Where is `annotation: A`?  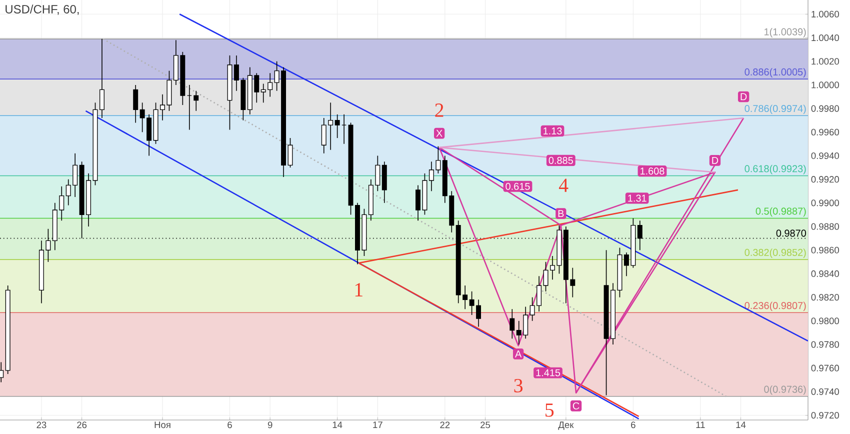
annotation: A is located at coordinates (518, 354).